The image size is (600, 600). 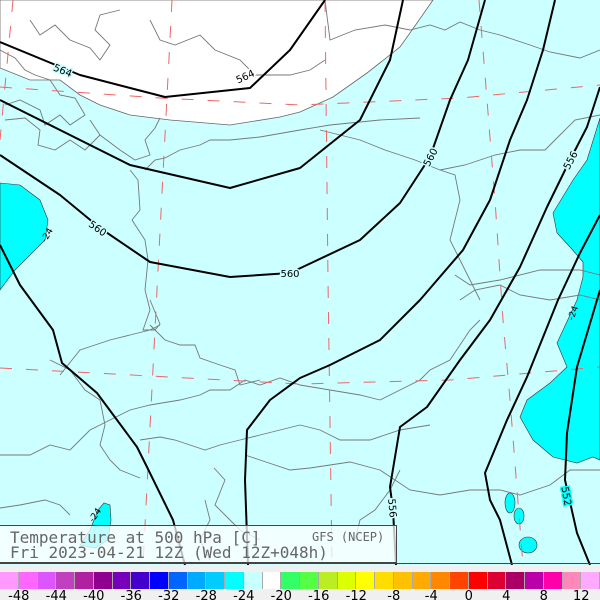 What do you see at coordinates (565, 496) in the screenshot?
I see `contour-label: 552` at bounding box center [565, 496].